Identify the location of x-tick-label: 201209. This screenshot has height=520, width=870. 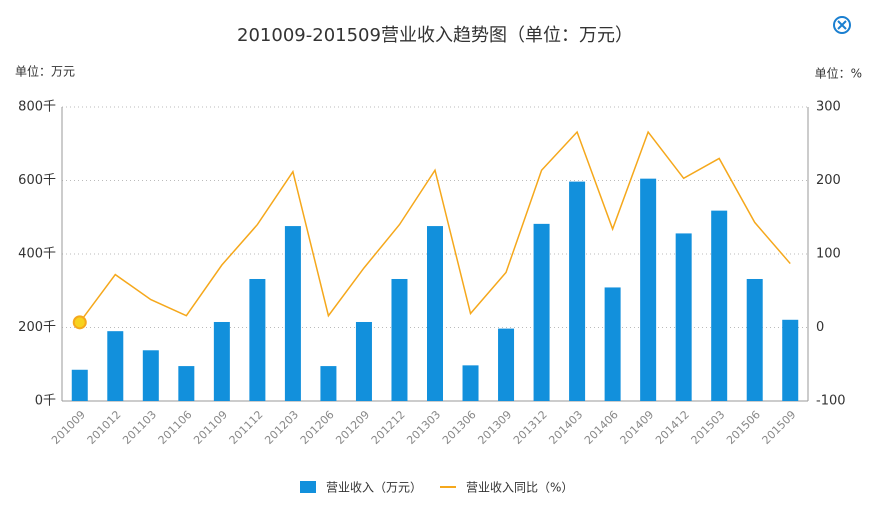
(352, 427).